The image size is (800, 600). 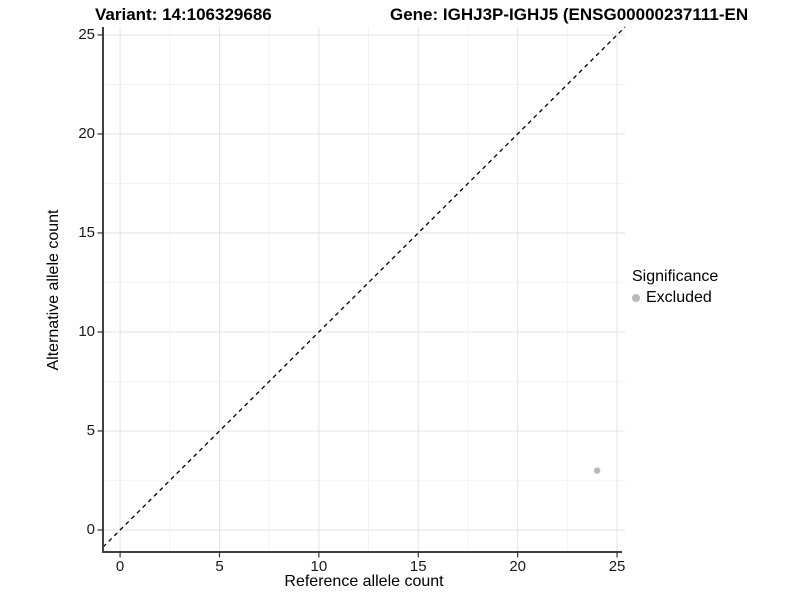 What do you see at coordinates (183, 14) in the screenshot?
I see `variant-title: Variant: 14:106329686` at bounding box center [183, 14].